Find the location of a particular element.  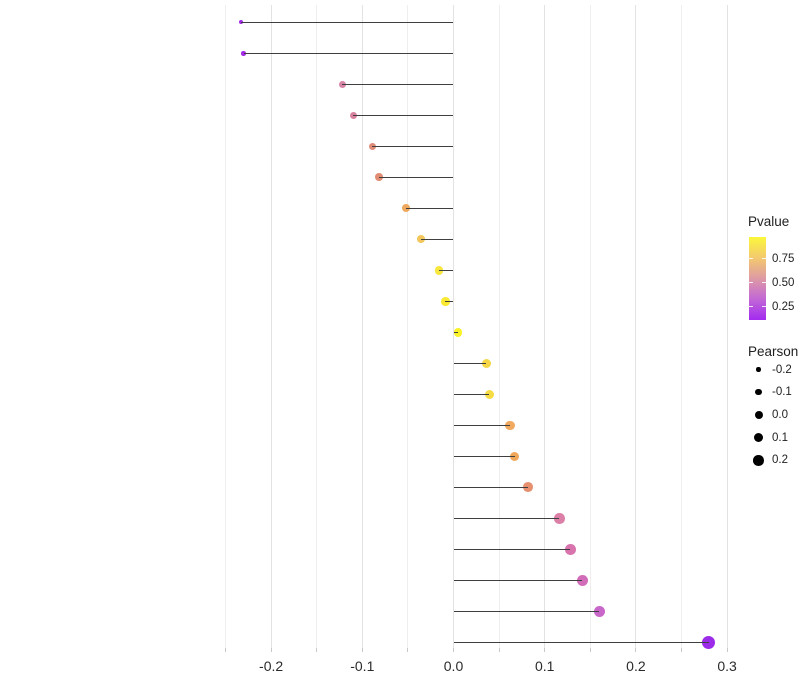

x-tick-label: 0.2 is located at coordinates (636, 666).